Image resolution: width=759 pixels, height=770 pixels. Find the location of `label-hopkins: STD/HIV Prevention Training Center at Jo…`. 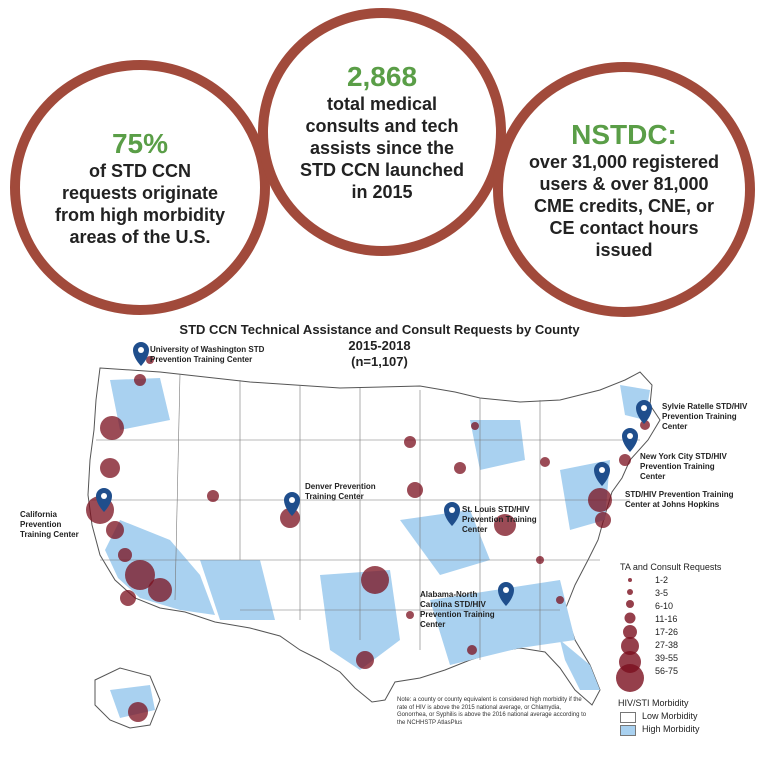

label-hopkins: STD/HIV Prevention Training Center at Jo… is located at coordinates (679, 499).